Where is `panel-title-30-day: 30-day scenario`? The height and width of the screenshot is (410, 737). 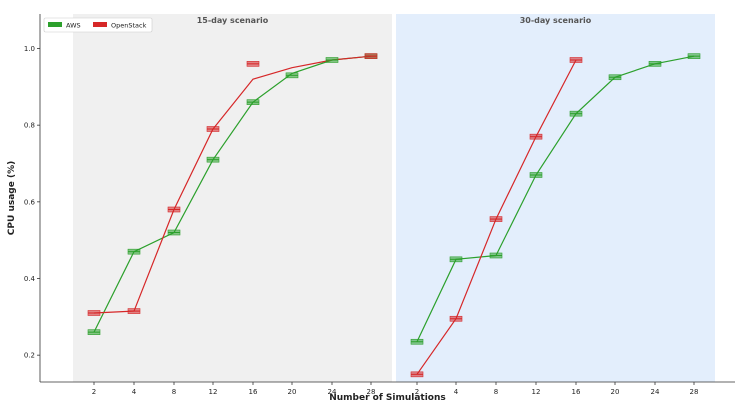 panel-title-30-day: 30-day scenario is located at coordinates (556, 20).